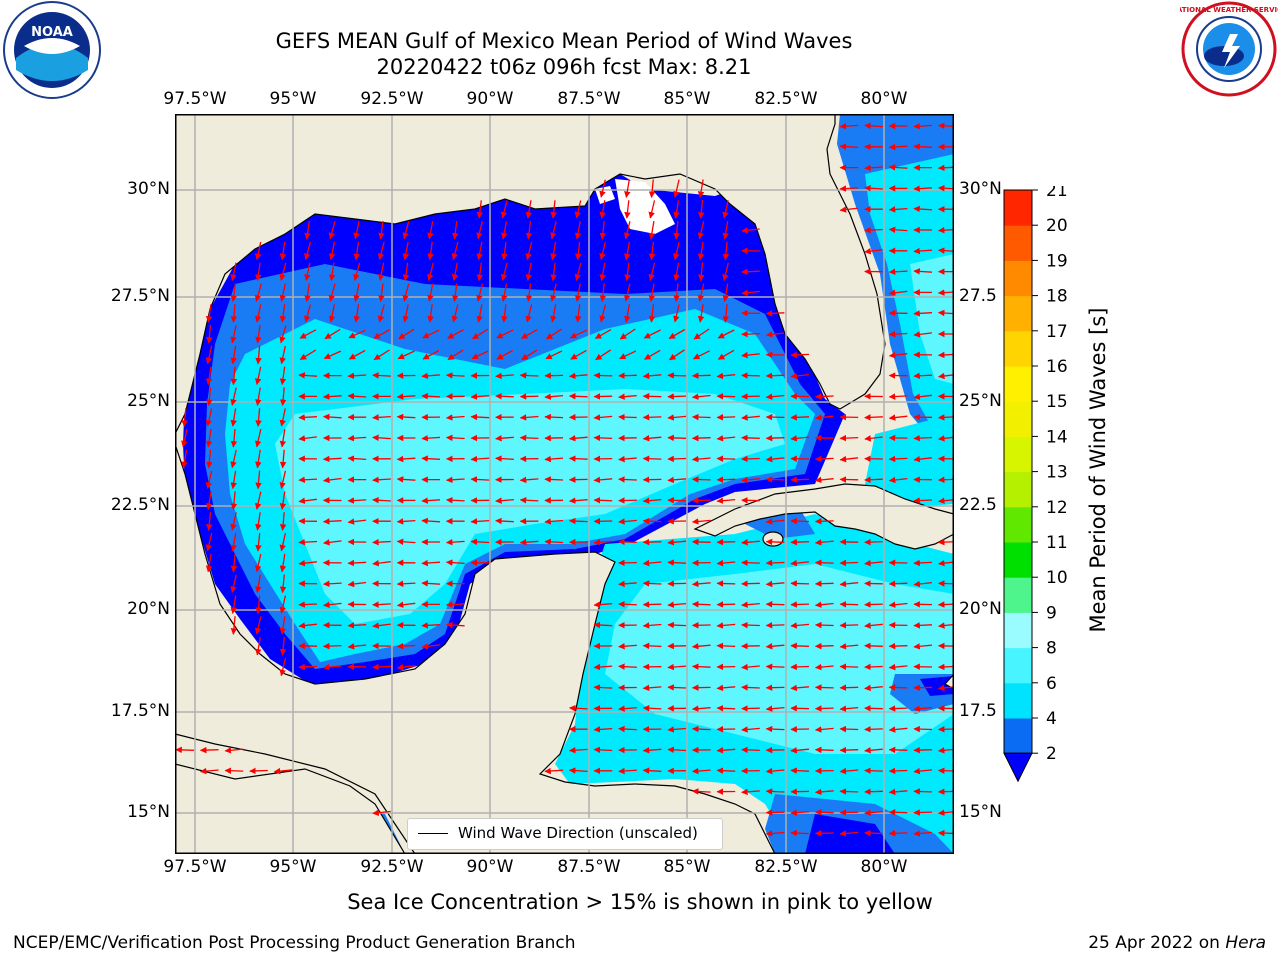 Image resolution: width=1280 pixels, height=960 pixels. I want to click on colorbar-segment, so click(1018, 208).